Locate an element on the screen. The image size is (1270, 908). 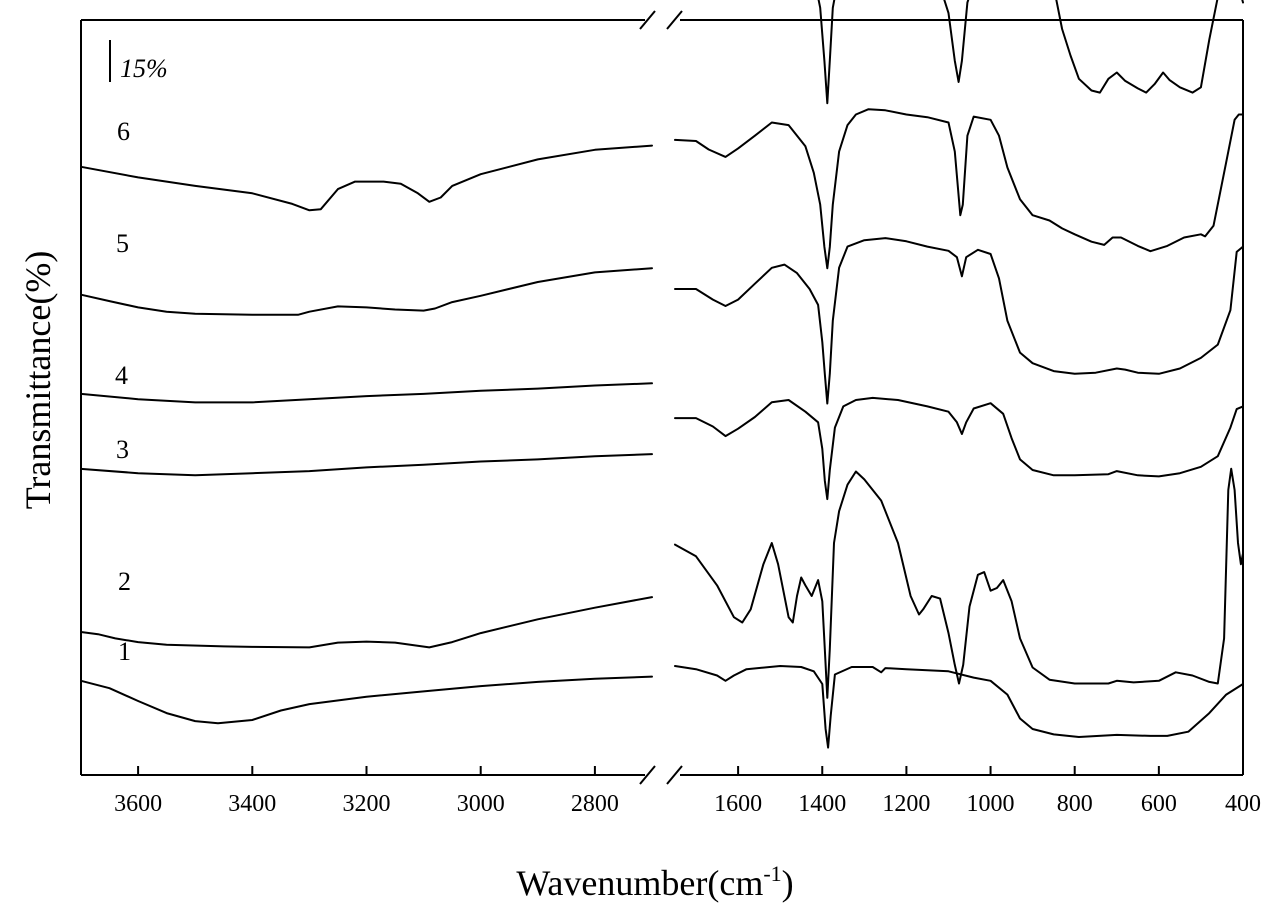
x-tick-label: 1600 is located at coordinates (738, 804).